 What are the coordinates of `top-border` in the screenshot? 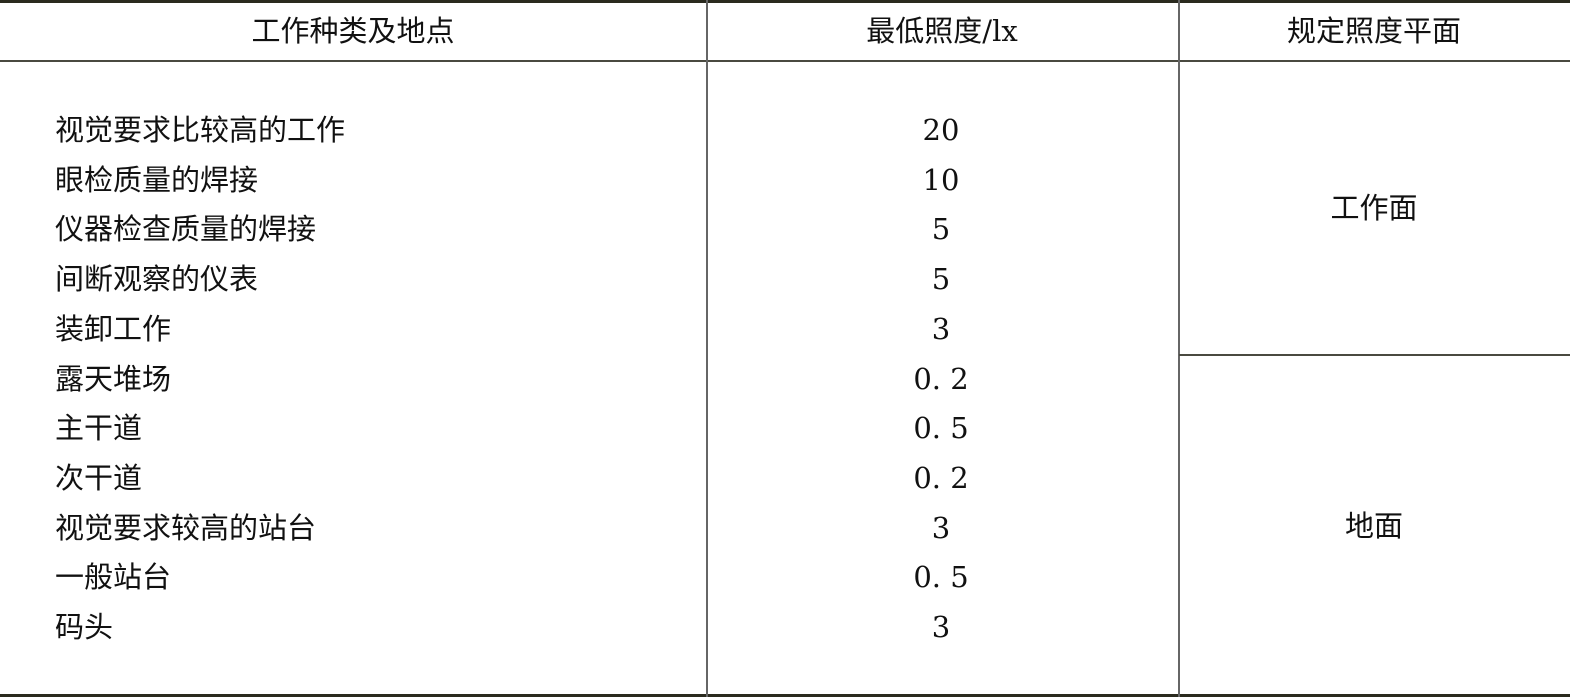 It's located at (785, 1).